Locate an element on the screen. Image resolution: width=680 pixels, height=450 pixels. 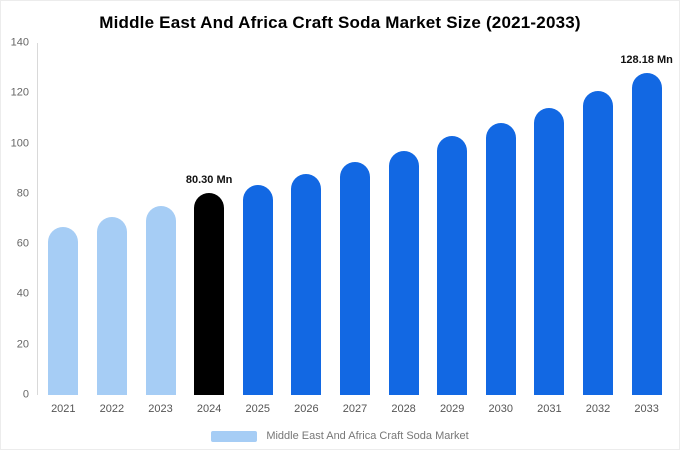
legend-swatch is located at coordinates (234, 436).